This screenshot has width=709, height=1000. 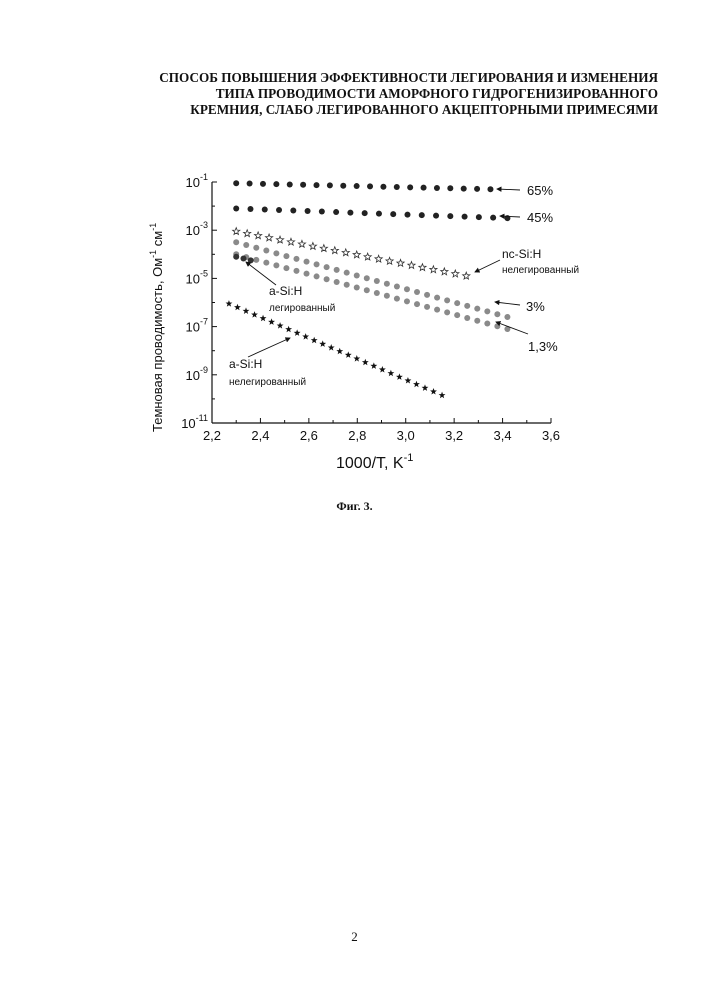 I want to click on page-number: 2, so click(x=354, y=937).